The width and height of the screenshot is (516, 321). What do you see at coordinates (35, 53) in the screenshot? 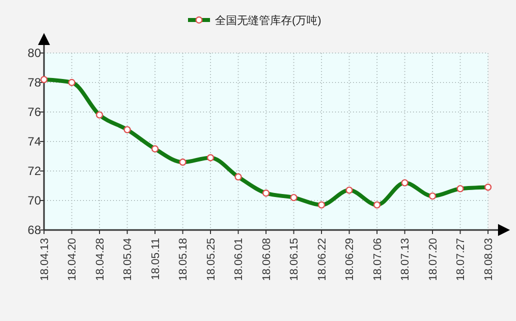
I see `y-tick-label: 80` at bounding box center [35, 53].